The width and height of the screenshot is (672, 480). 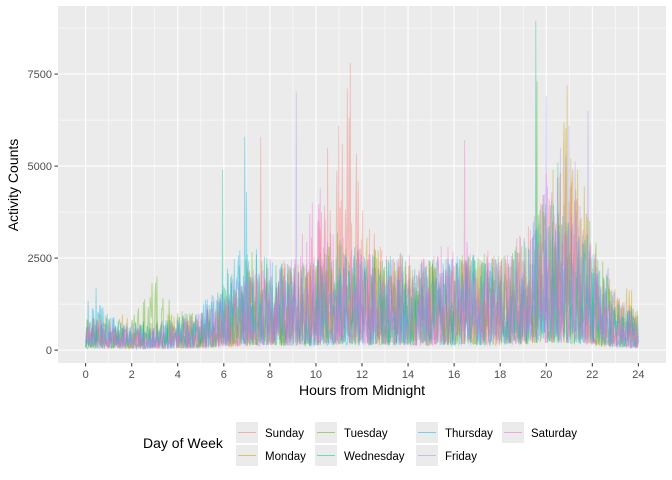 What do you see at coordinates (362, 375) in the screenshot?
I see `x-tick-label: 12` at bounding box center [362, 375].